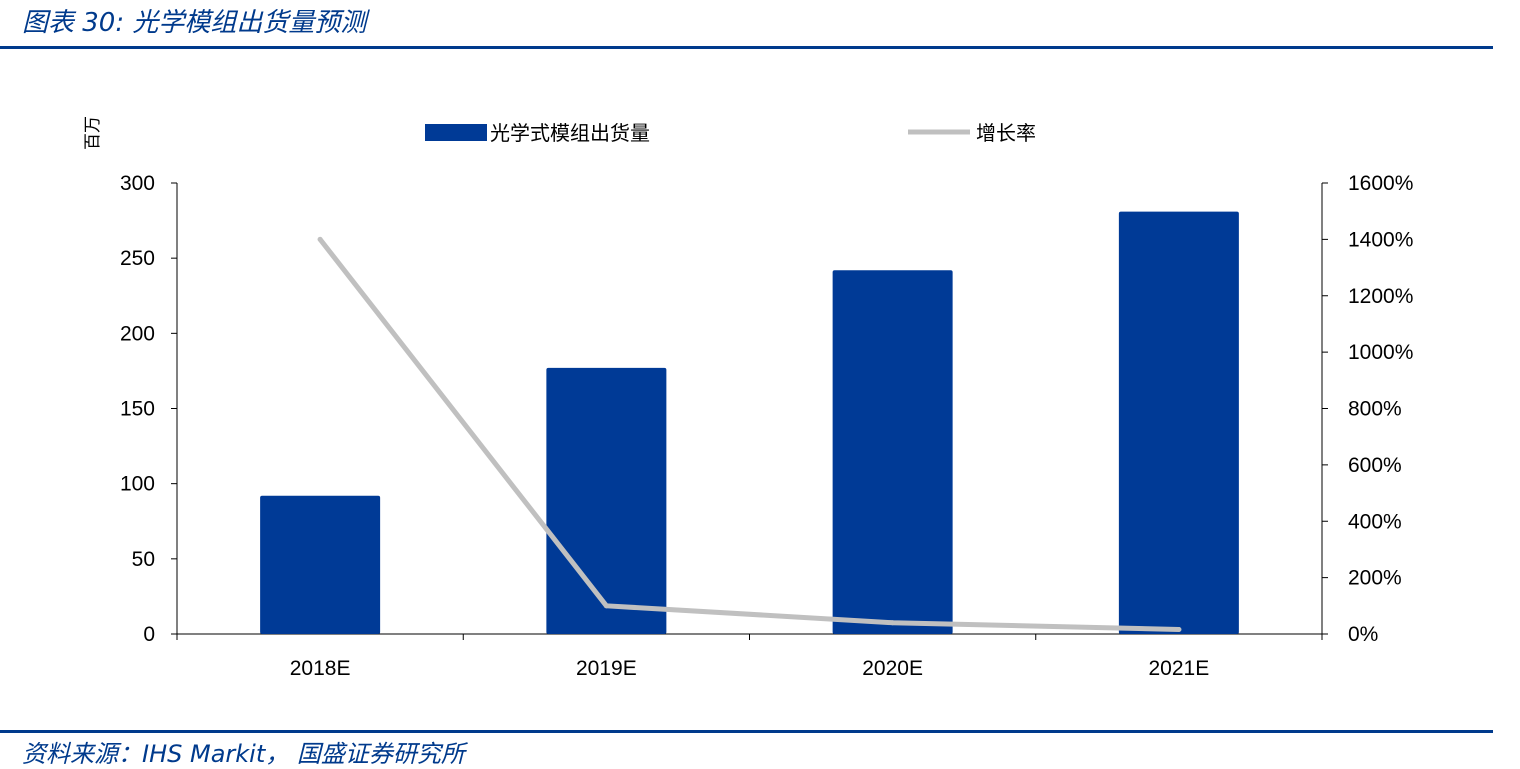  What do you see at coordinates (1179, 629) in the screenshot?
I see `growth-rate-point-2021E` at bounding box center [1179, 629].